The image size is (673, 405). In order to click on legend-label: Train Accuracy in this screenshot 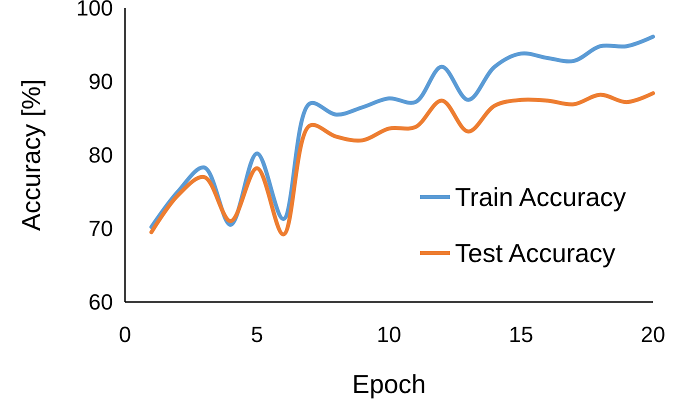, I will do `click(540, 197)`.